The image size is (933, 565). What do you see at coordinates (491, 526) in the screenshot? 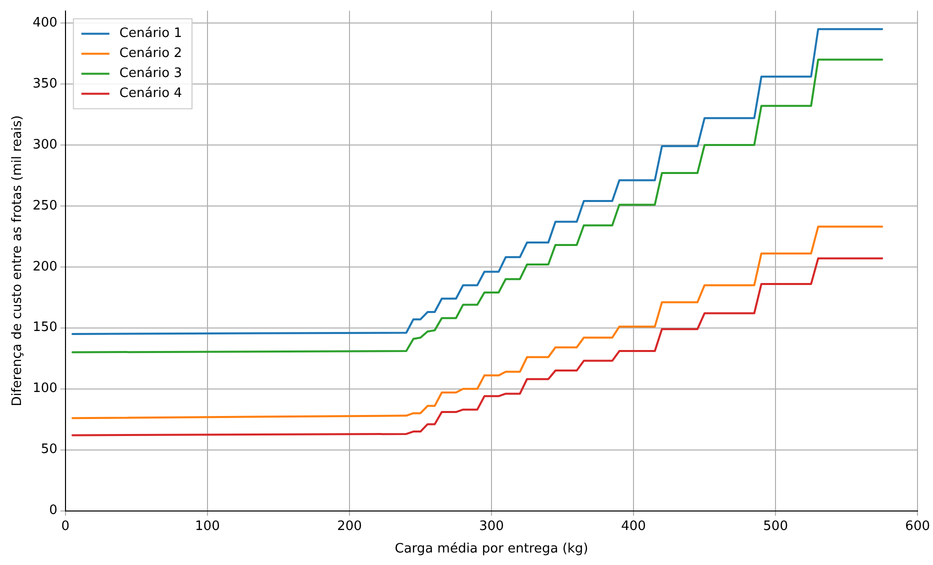
I see `x-tick-label: 300` at bounding box center [491, 526].